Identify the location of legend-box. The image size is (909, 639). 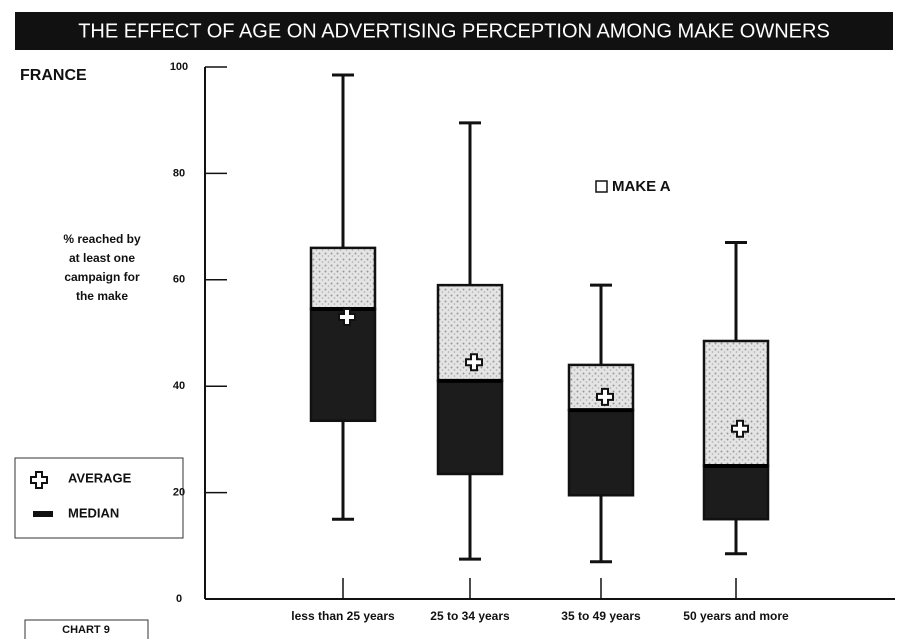
(99, 498).